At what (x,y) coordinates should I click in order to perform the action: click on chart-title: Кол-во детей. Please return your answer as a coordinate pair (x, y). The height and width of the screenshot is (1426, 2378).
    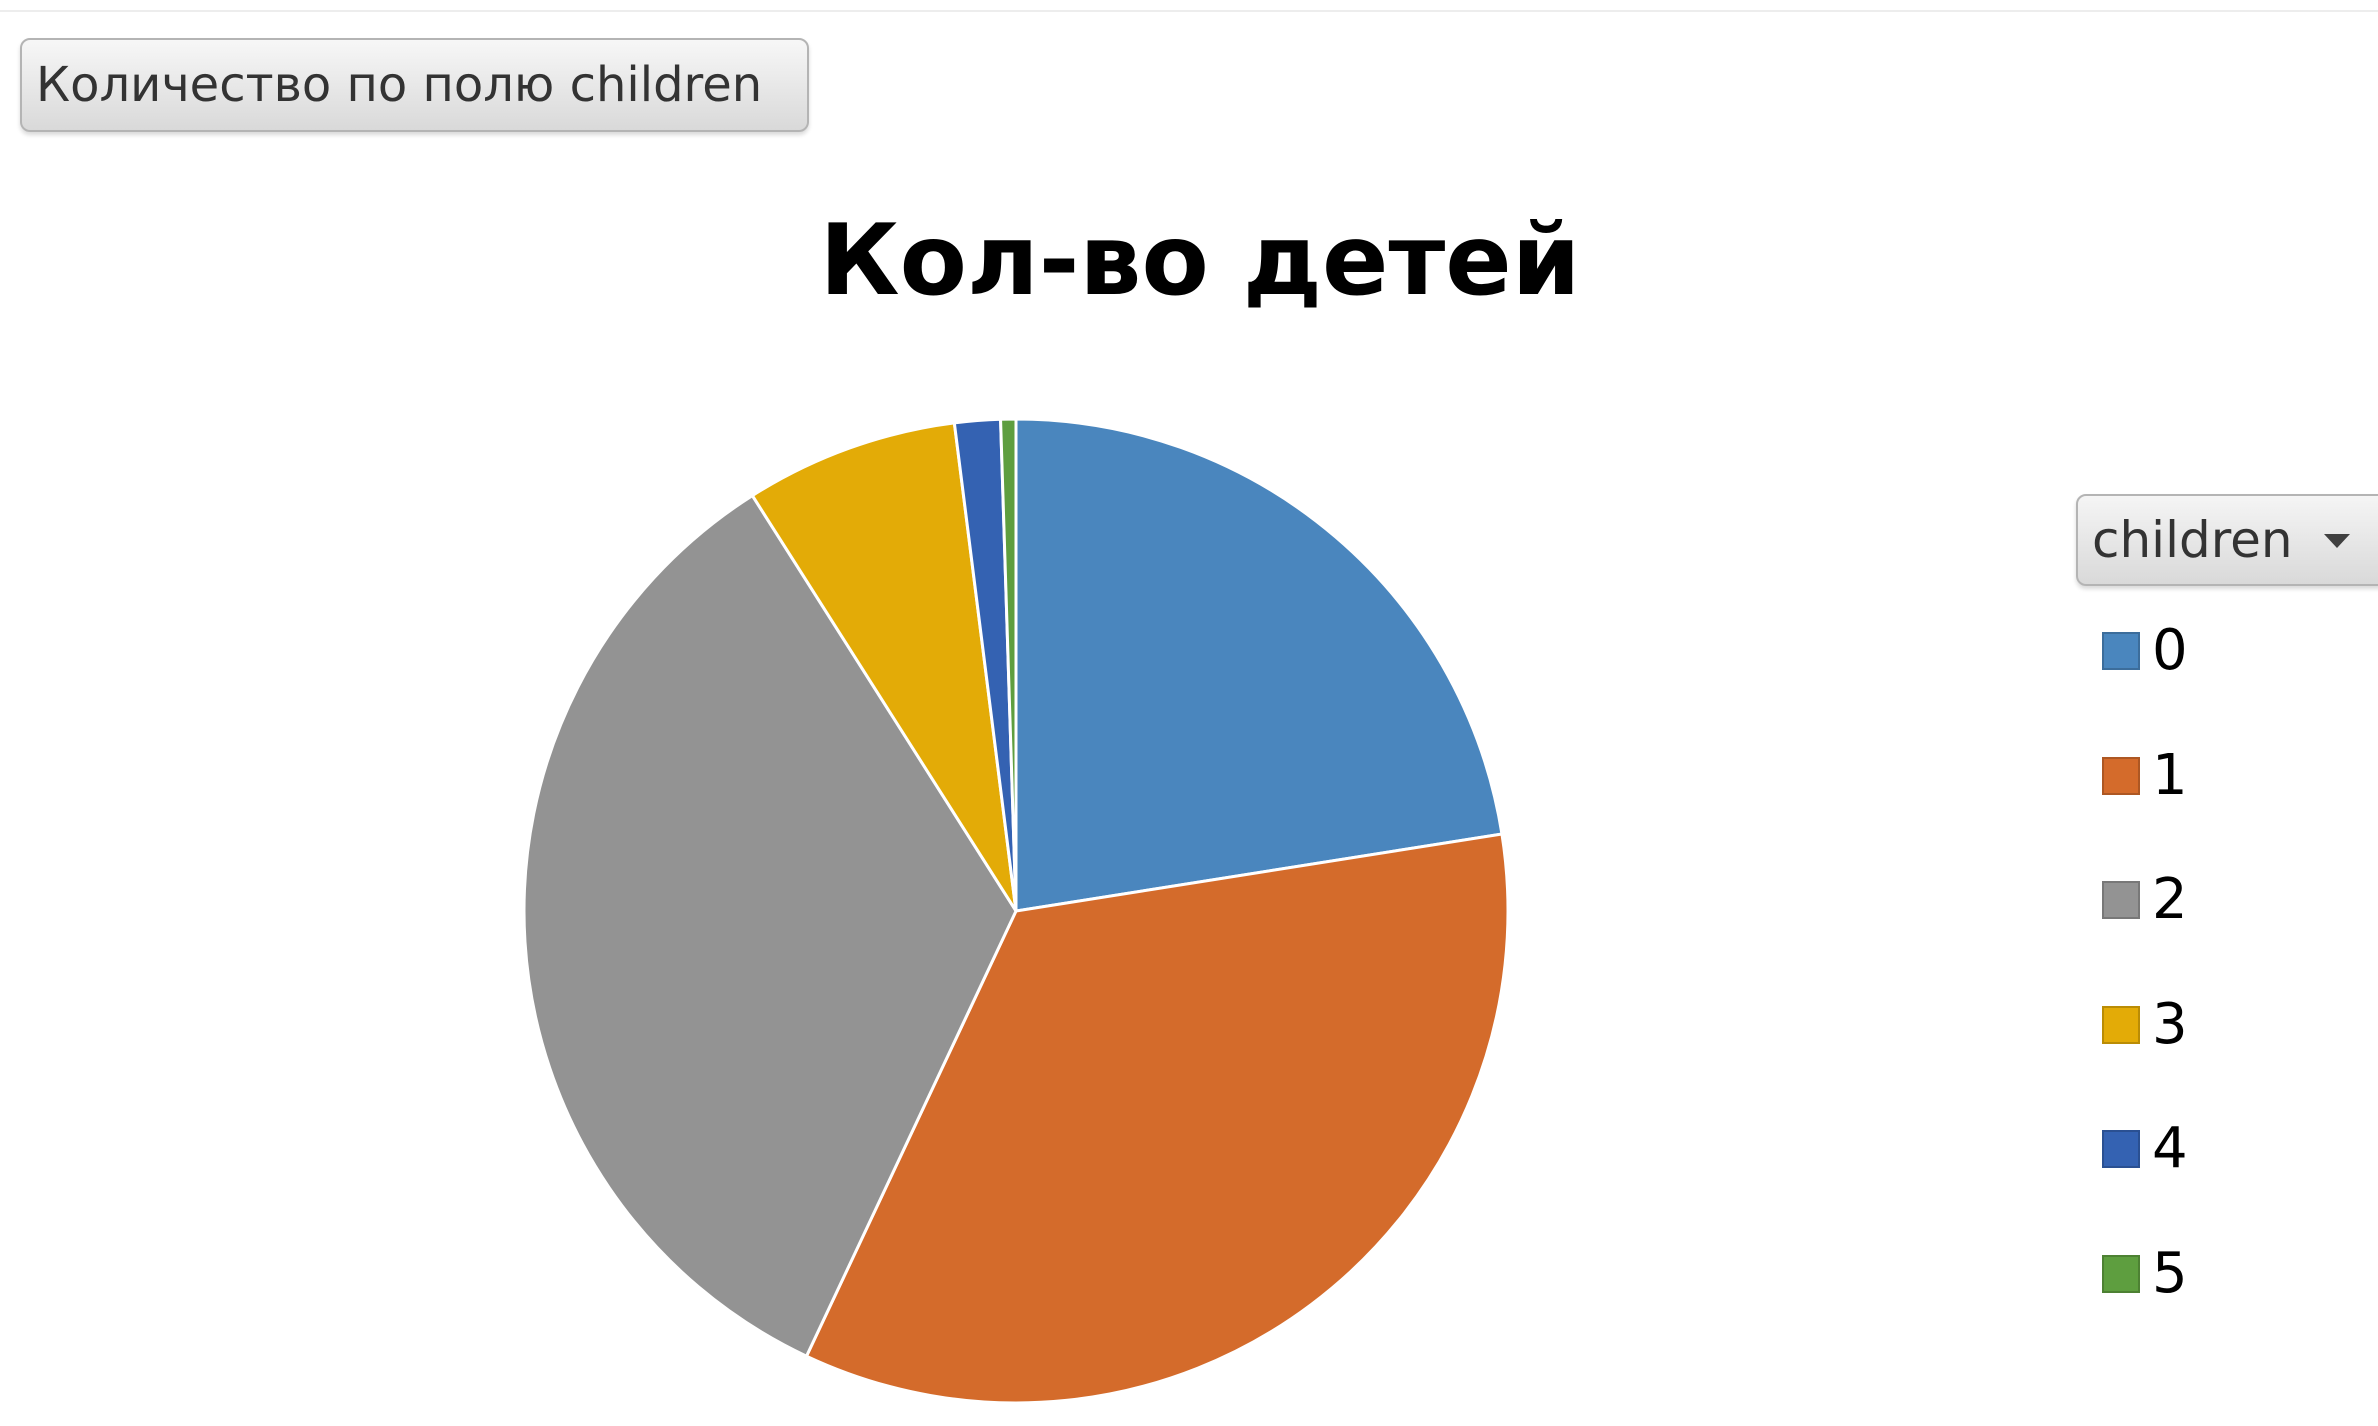
    Looking at the image, I should click on (1200, 261).